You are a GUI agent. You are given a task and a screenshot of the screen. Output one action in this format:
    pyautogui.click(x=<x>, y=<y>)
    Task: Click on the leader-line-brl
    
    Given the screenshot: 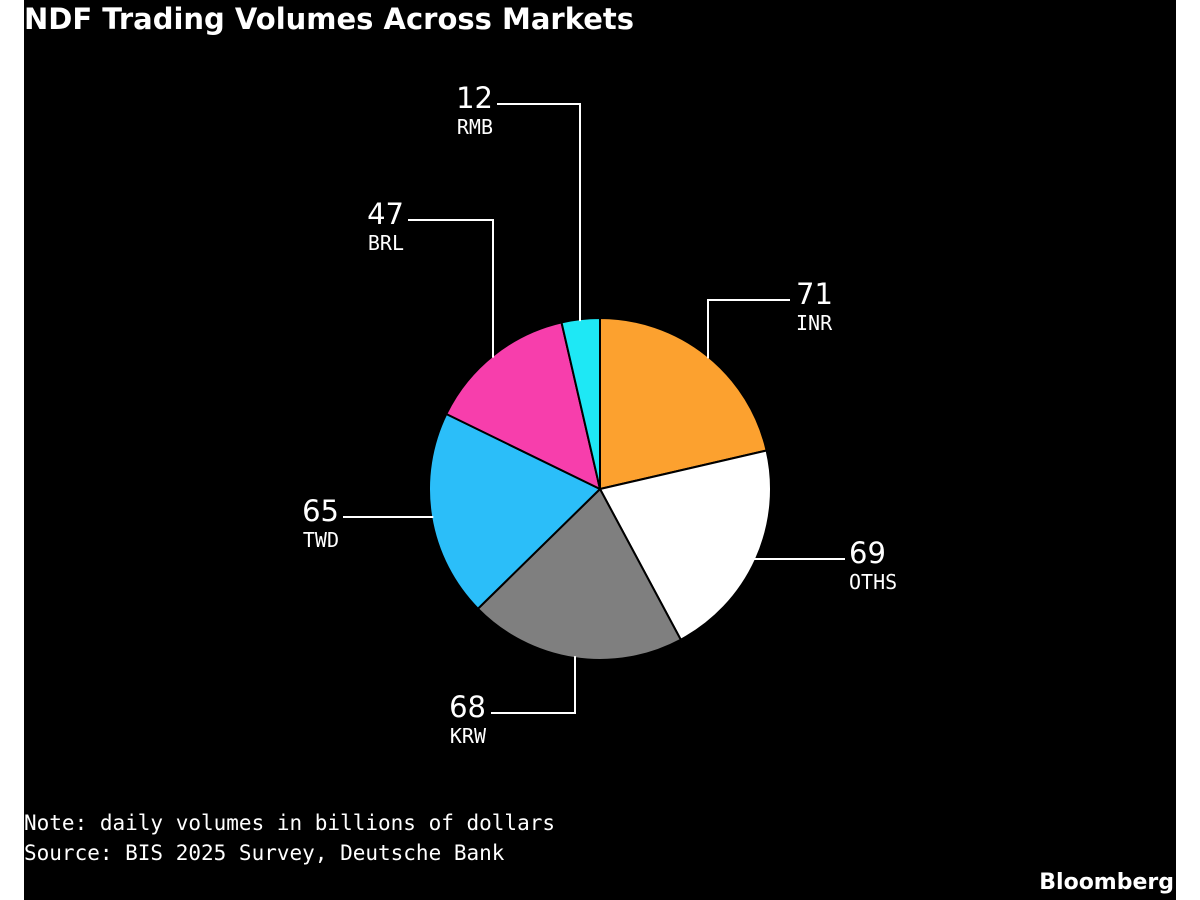 What is the action you would take?
    pyautogui.click(x=451, y=288)
    